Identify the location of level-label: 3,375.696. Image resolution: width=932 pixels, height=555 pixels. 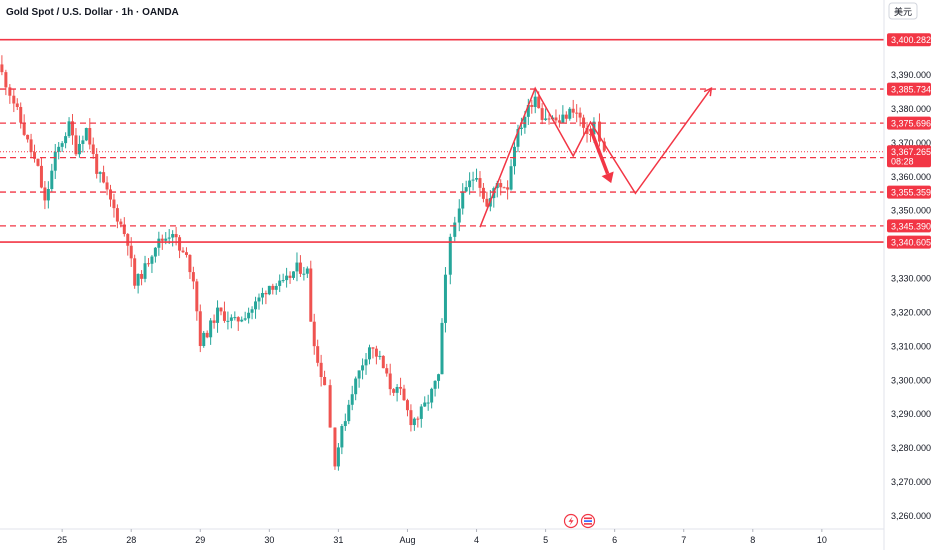
(911, 124).